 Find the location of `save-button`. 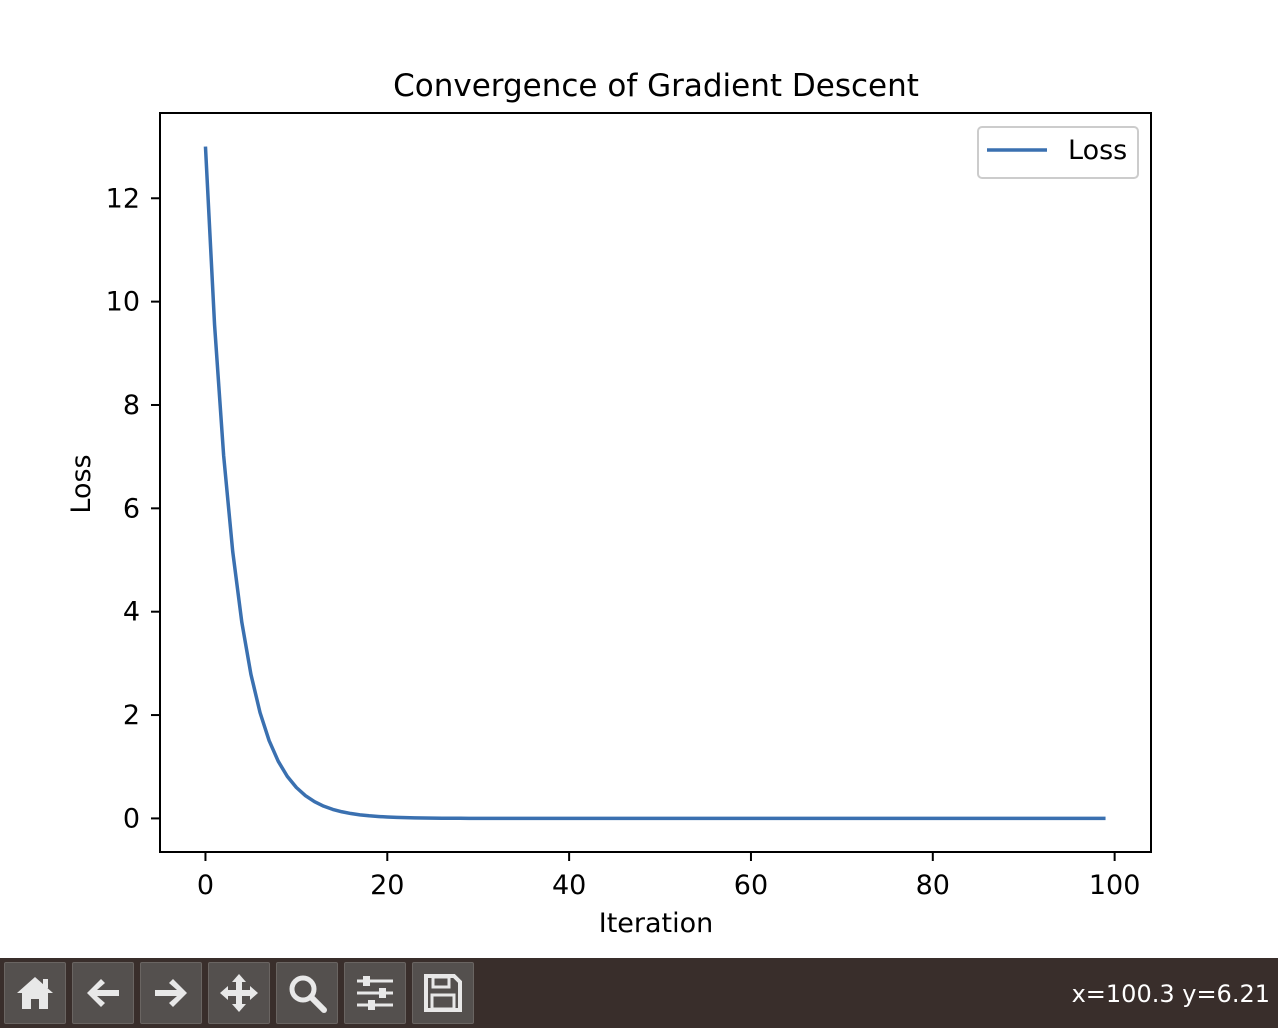

save-button is located at coordinates (443, 993).